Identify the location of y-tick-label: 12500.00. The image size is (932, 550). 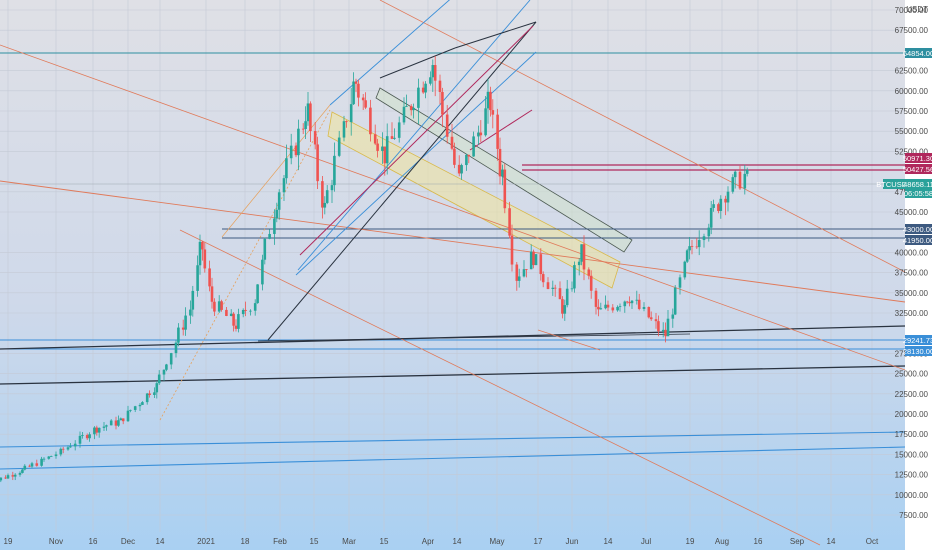
(912, 475).